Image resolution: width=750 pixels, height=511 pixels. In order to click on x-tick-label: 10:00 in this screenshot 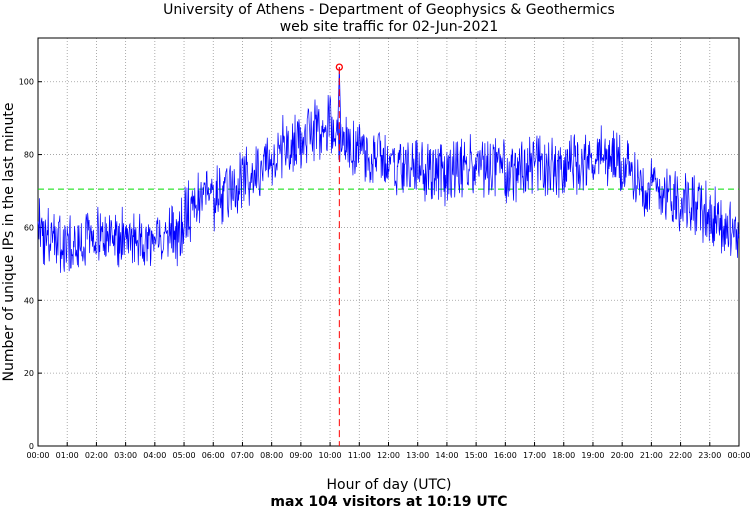, I will do `click(330, 455)`.